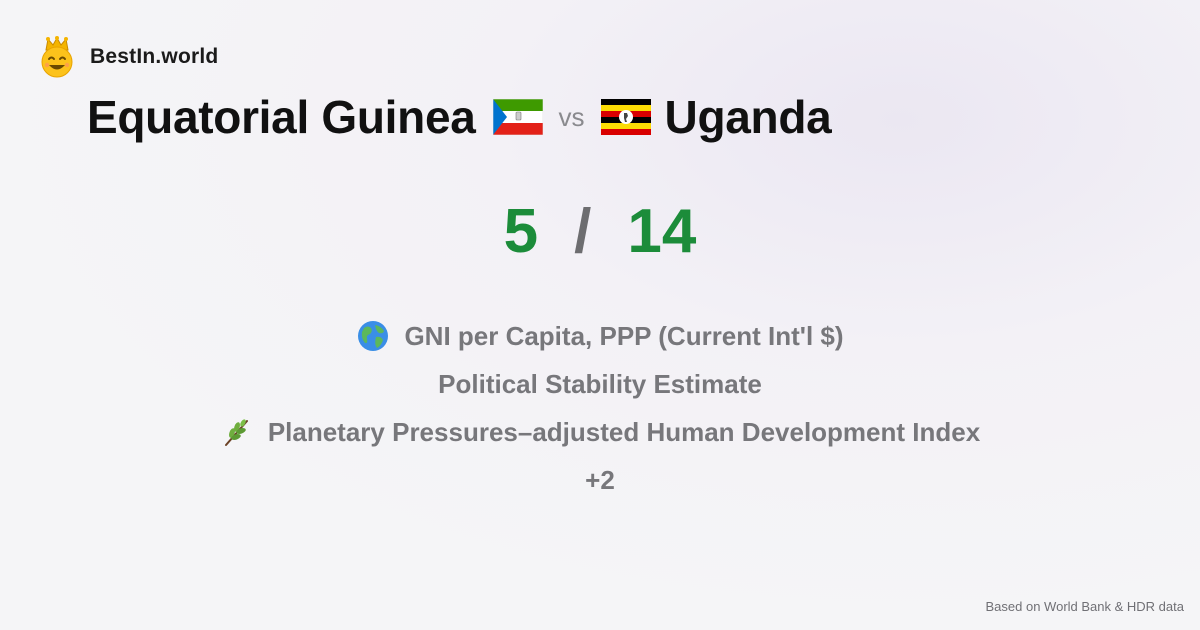 This screenshot has height=630, width=1200. Describe the element at coordinates (600, 479) in the screenshot. I see `more-metrics-count: +2` at that location.